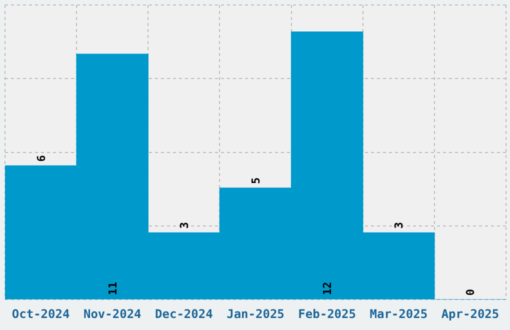  What do you see at coordinates (471, 292) in the screenshot?
I see `data-label: 0` at bounding box center [471, 292].